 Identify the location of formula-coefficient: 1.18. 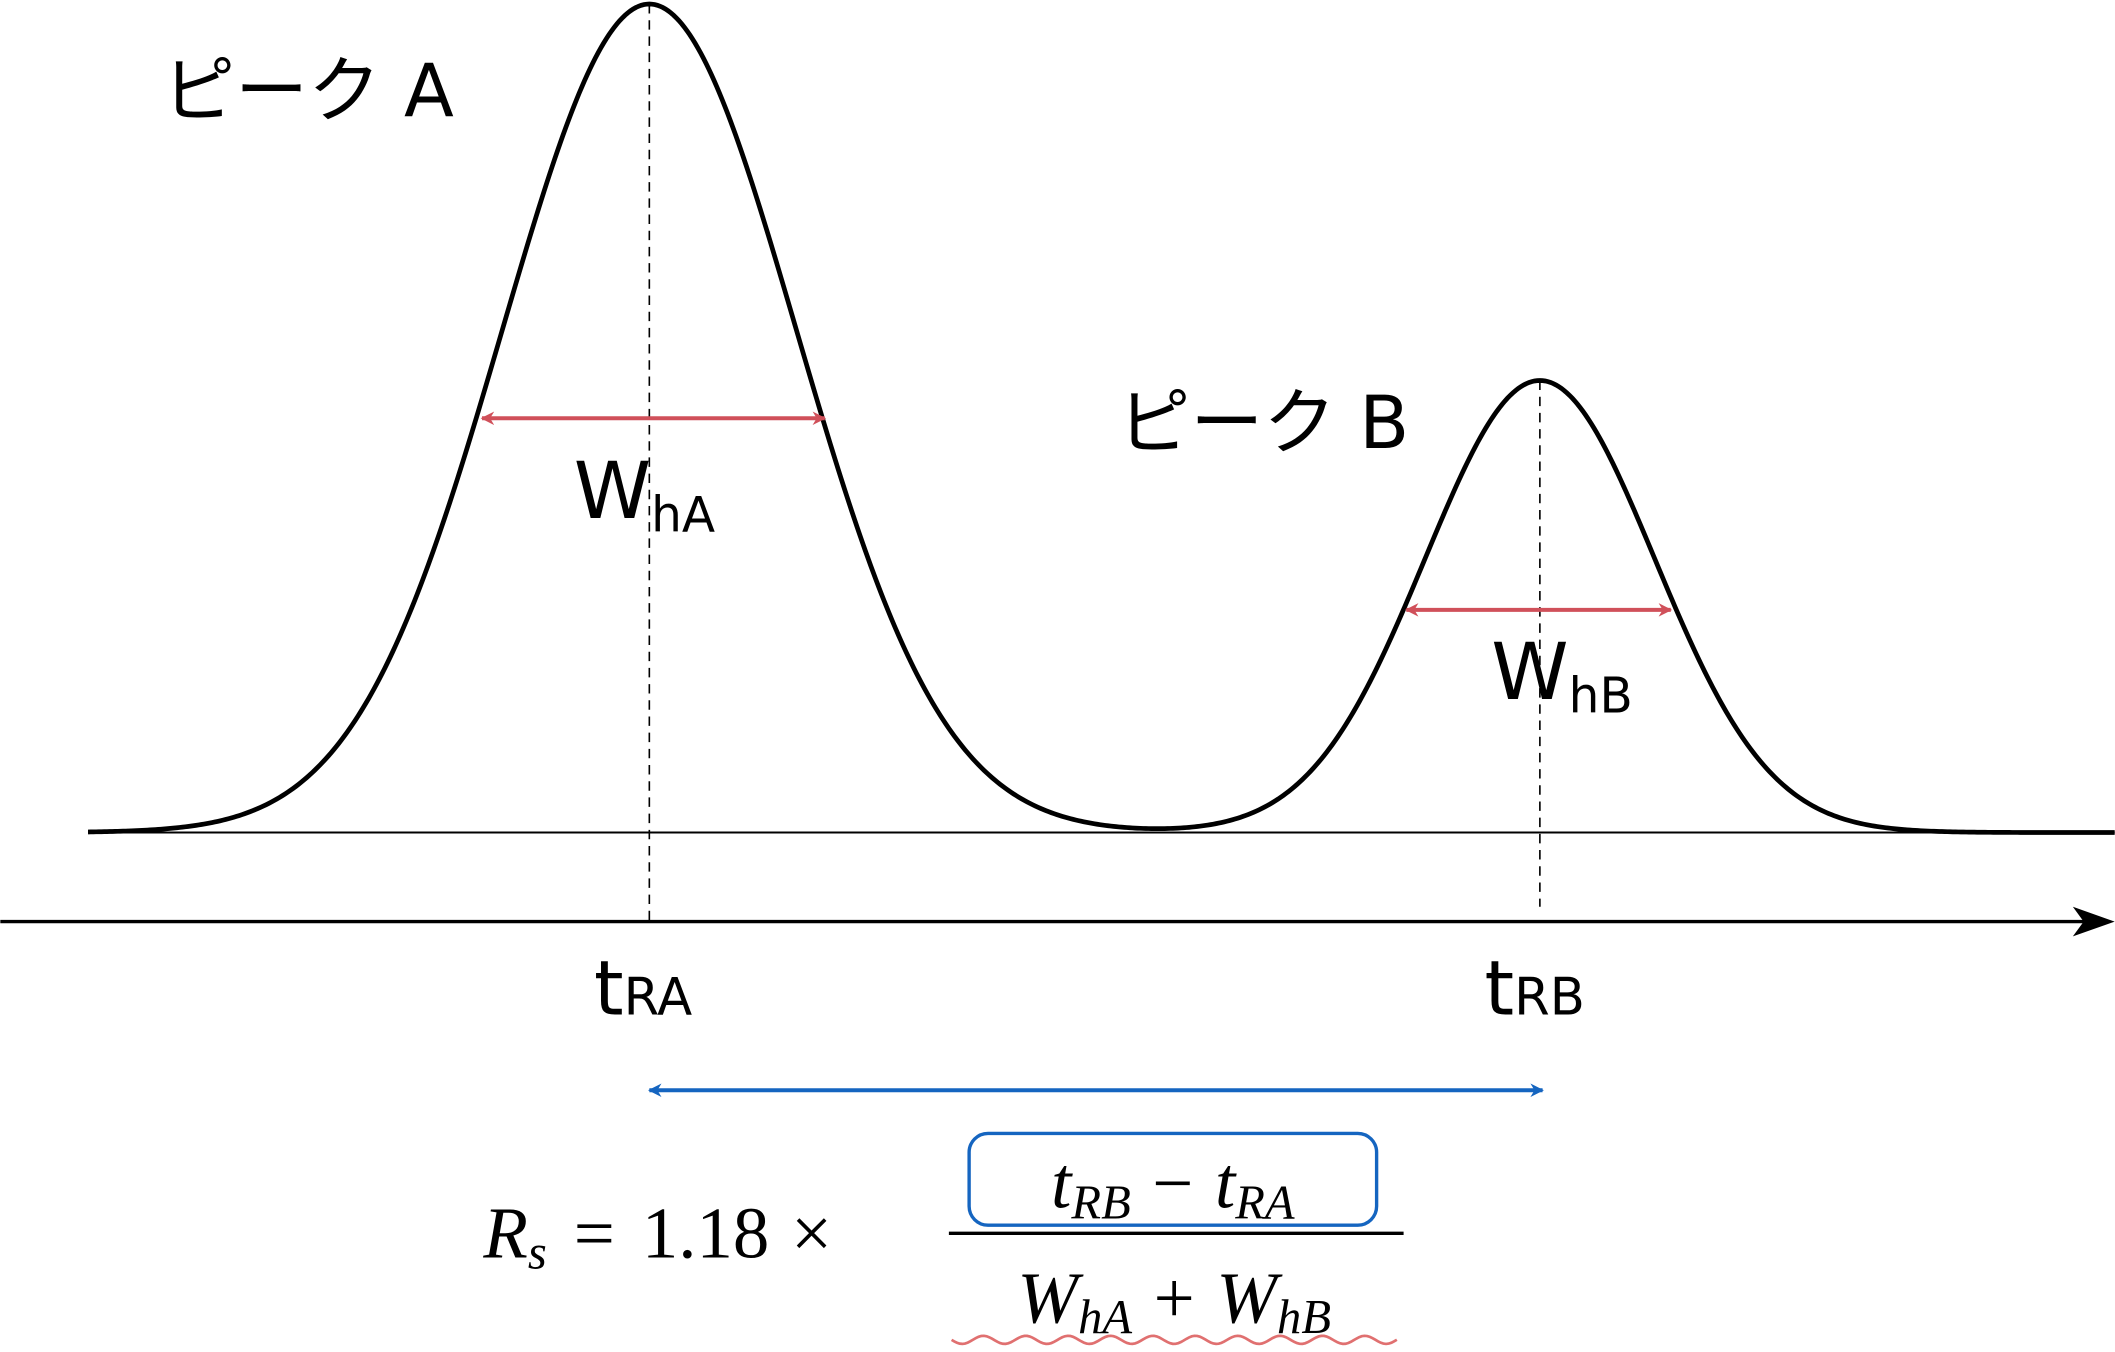
(706, 1233).